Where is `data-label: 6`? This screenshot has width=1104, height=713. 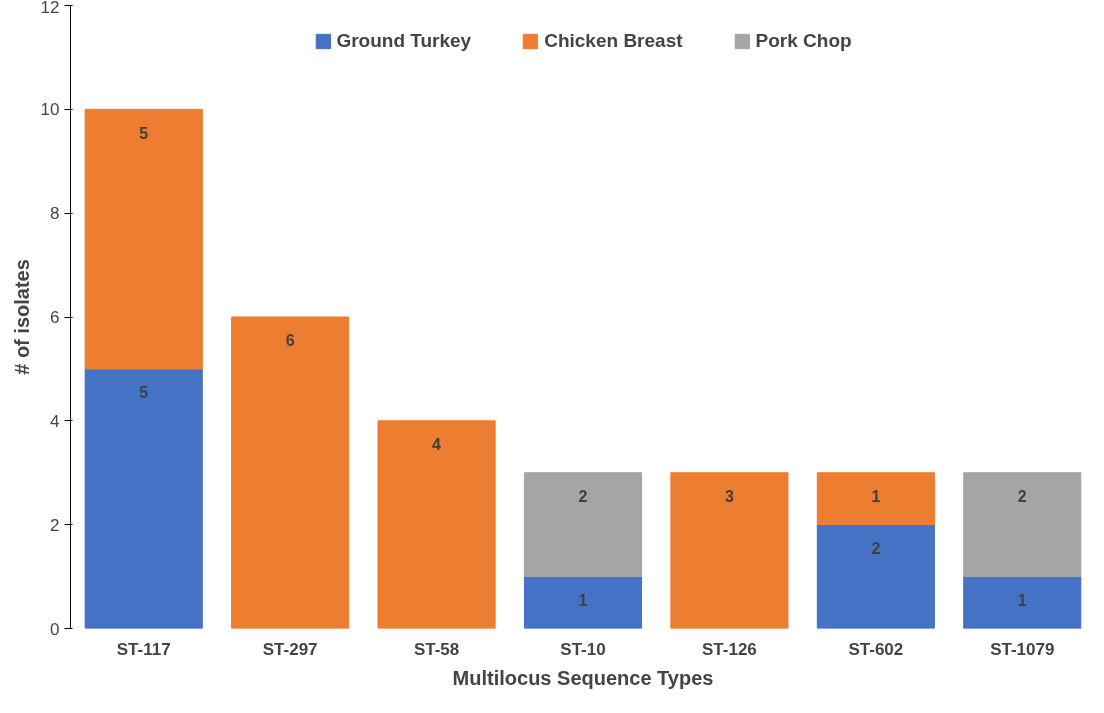
data-label: 6 is located at coordinates (290, 341).